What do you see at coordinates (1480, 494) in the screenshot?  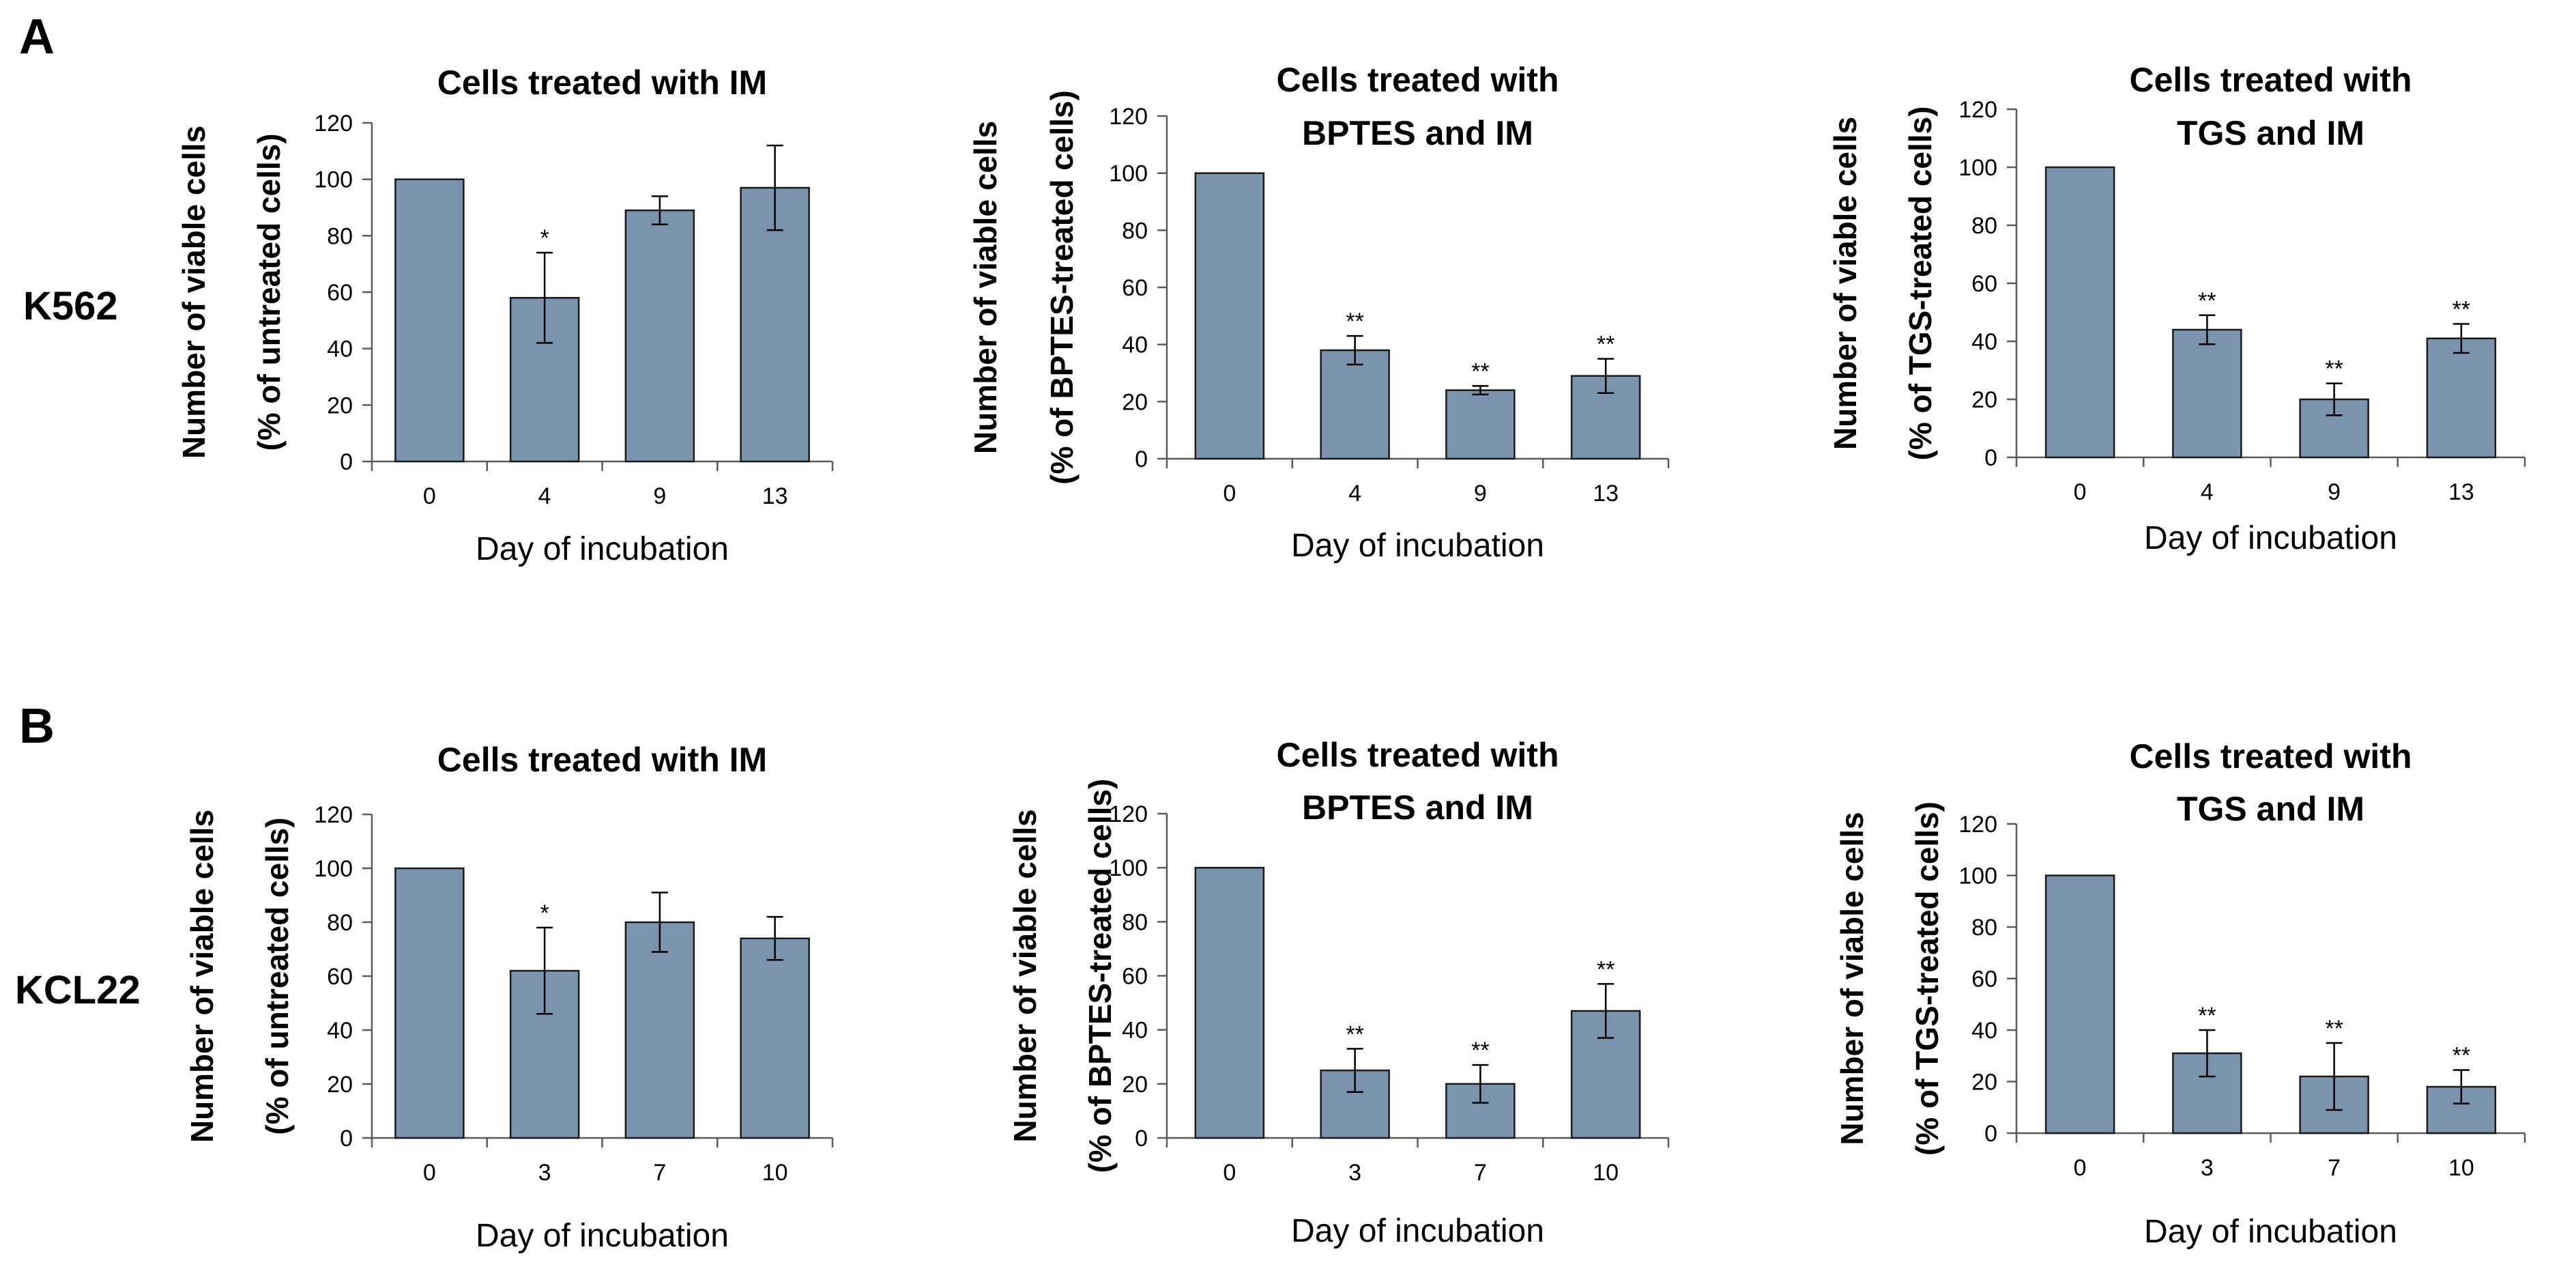 I see `x-tick-label: 9` at bounding box center [1480, 494].